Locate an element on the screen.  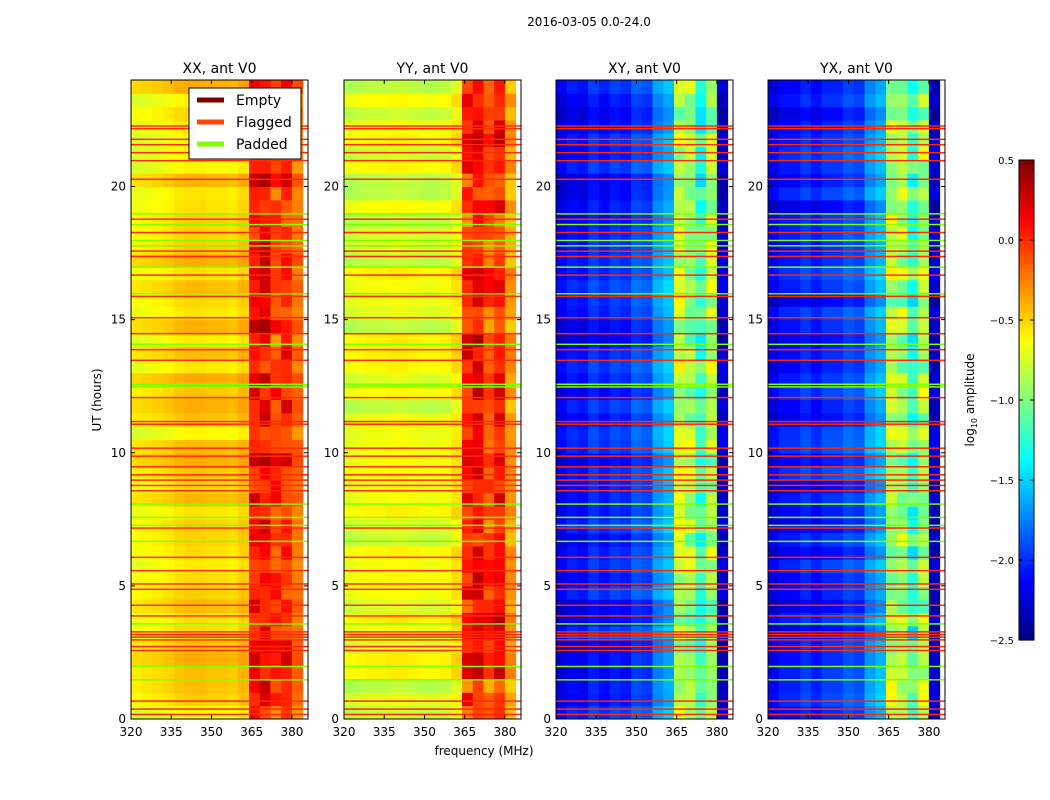
y-tick-label: 5 is located at coordinates (122, 586).